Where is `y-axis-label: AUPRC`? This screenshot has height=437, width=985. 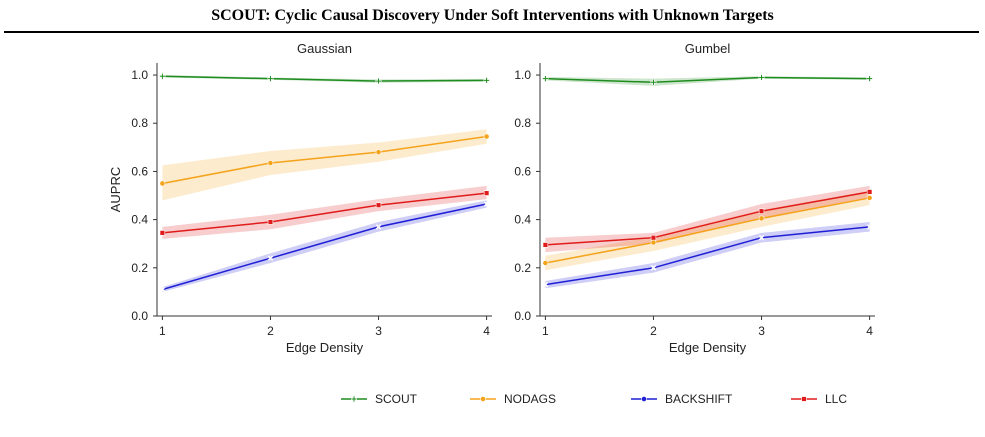 y-axis-label: AUPRC is located at coordinates (115, 190).